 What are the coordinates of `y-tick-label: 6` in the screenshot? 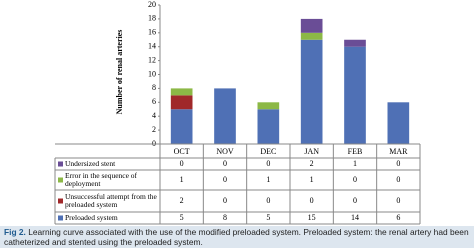 It's located at (154, 101).